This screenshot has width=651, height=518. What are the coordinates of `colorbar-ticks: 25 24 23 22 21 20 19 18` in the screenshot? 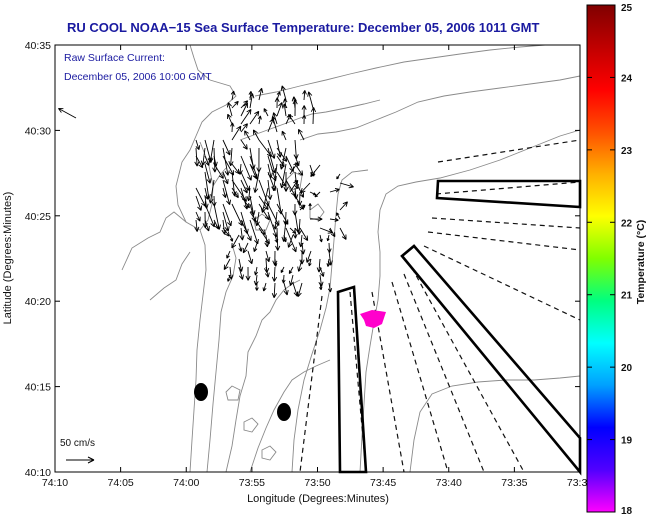 It's located at (610, 260).